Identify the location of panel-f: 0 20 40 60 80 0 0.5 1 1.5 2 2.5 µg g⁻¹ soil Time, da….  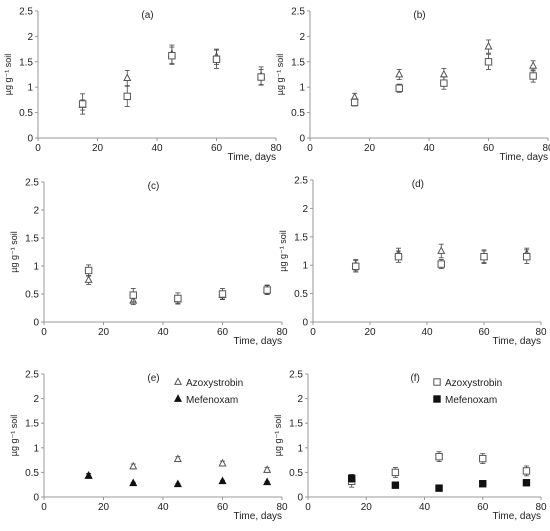
(410, 446).